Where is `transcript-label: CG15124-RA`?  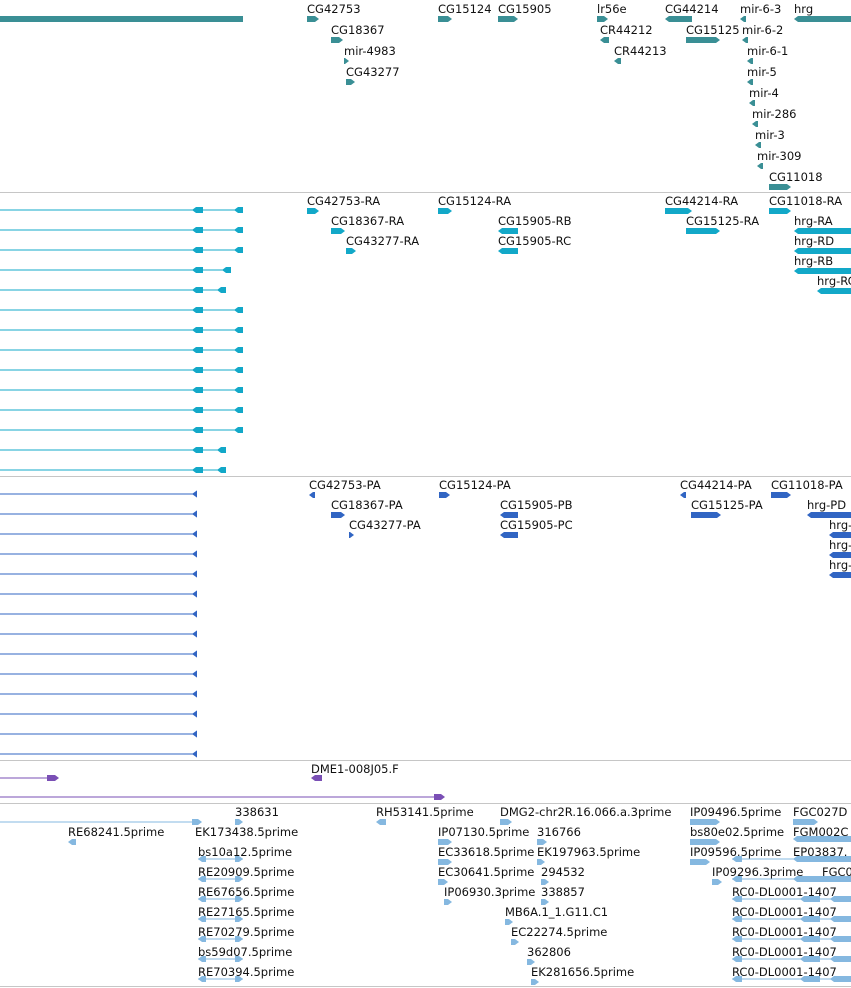 transcript-label: CG15124-RA is located at coordinates (475, 201).